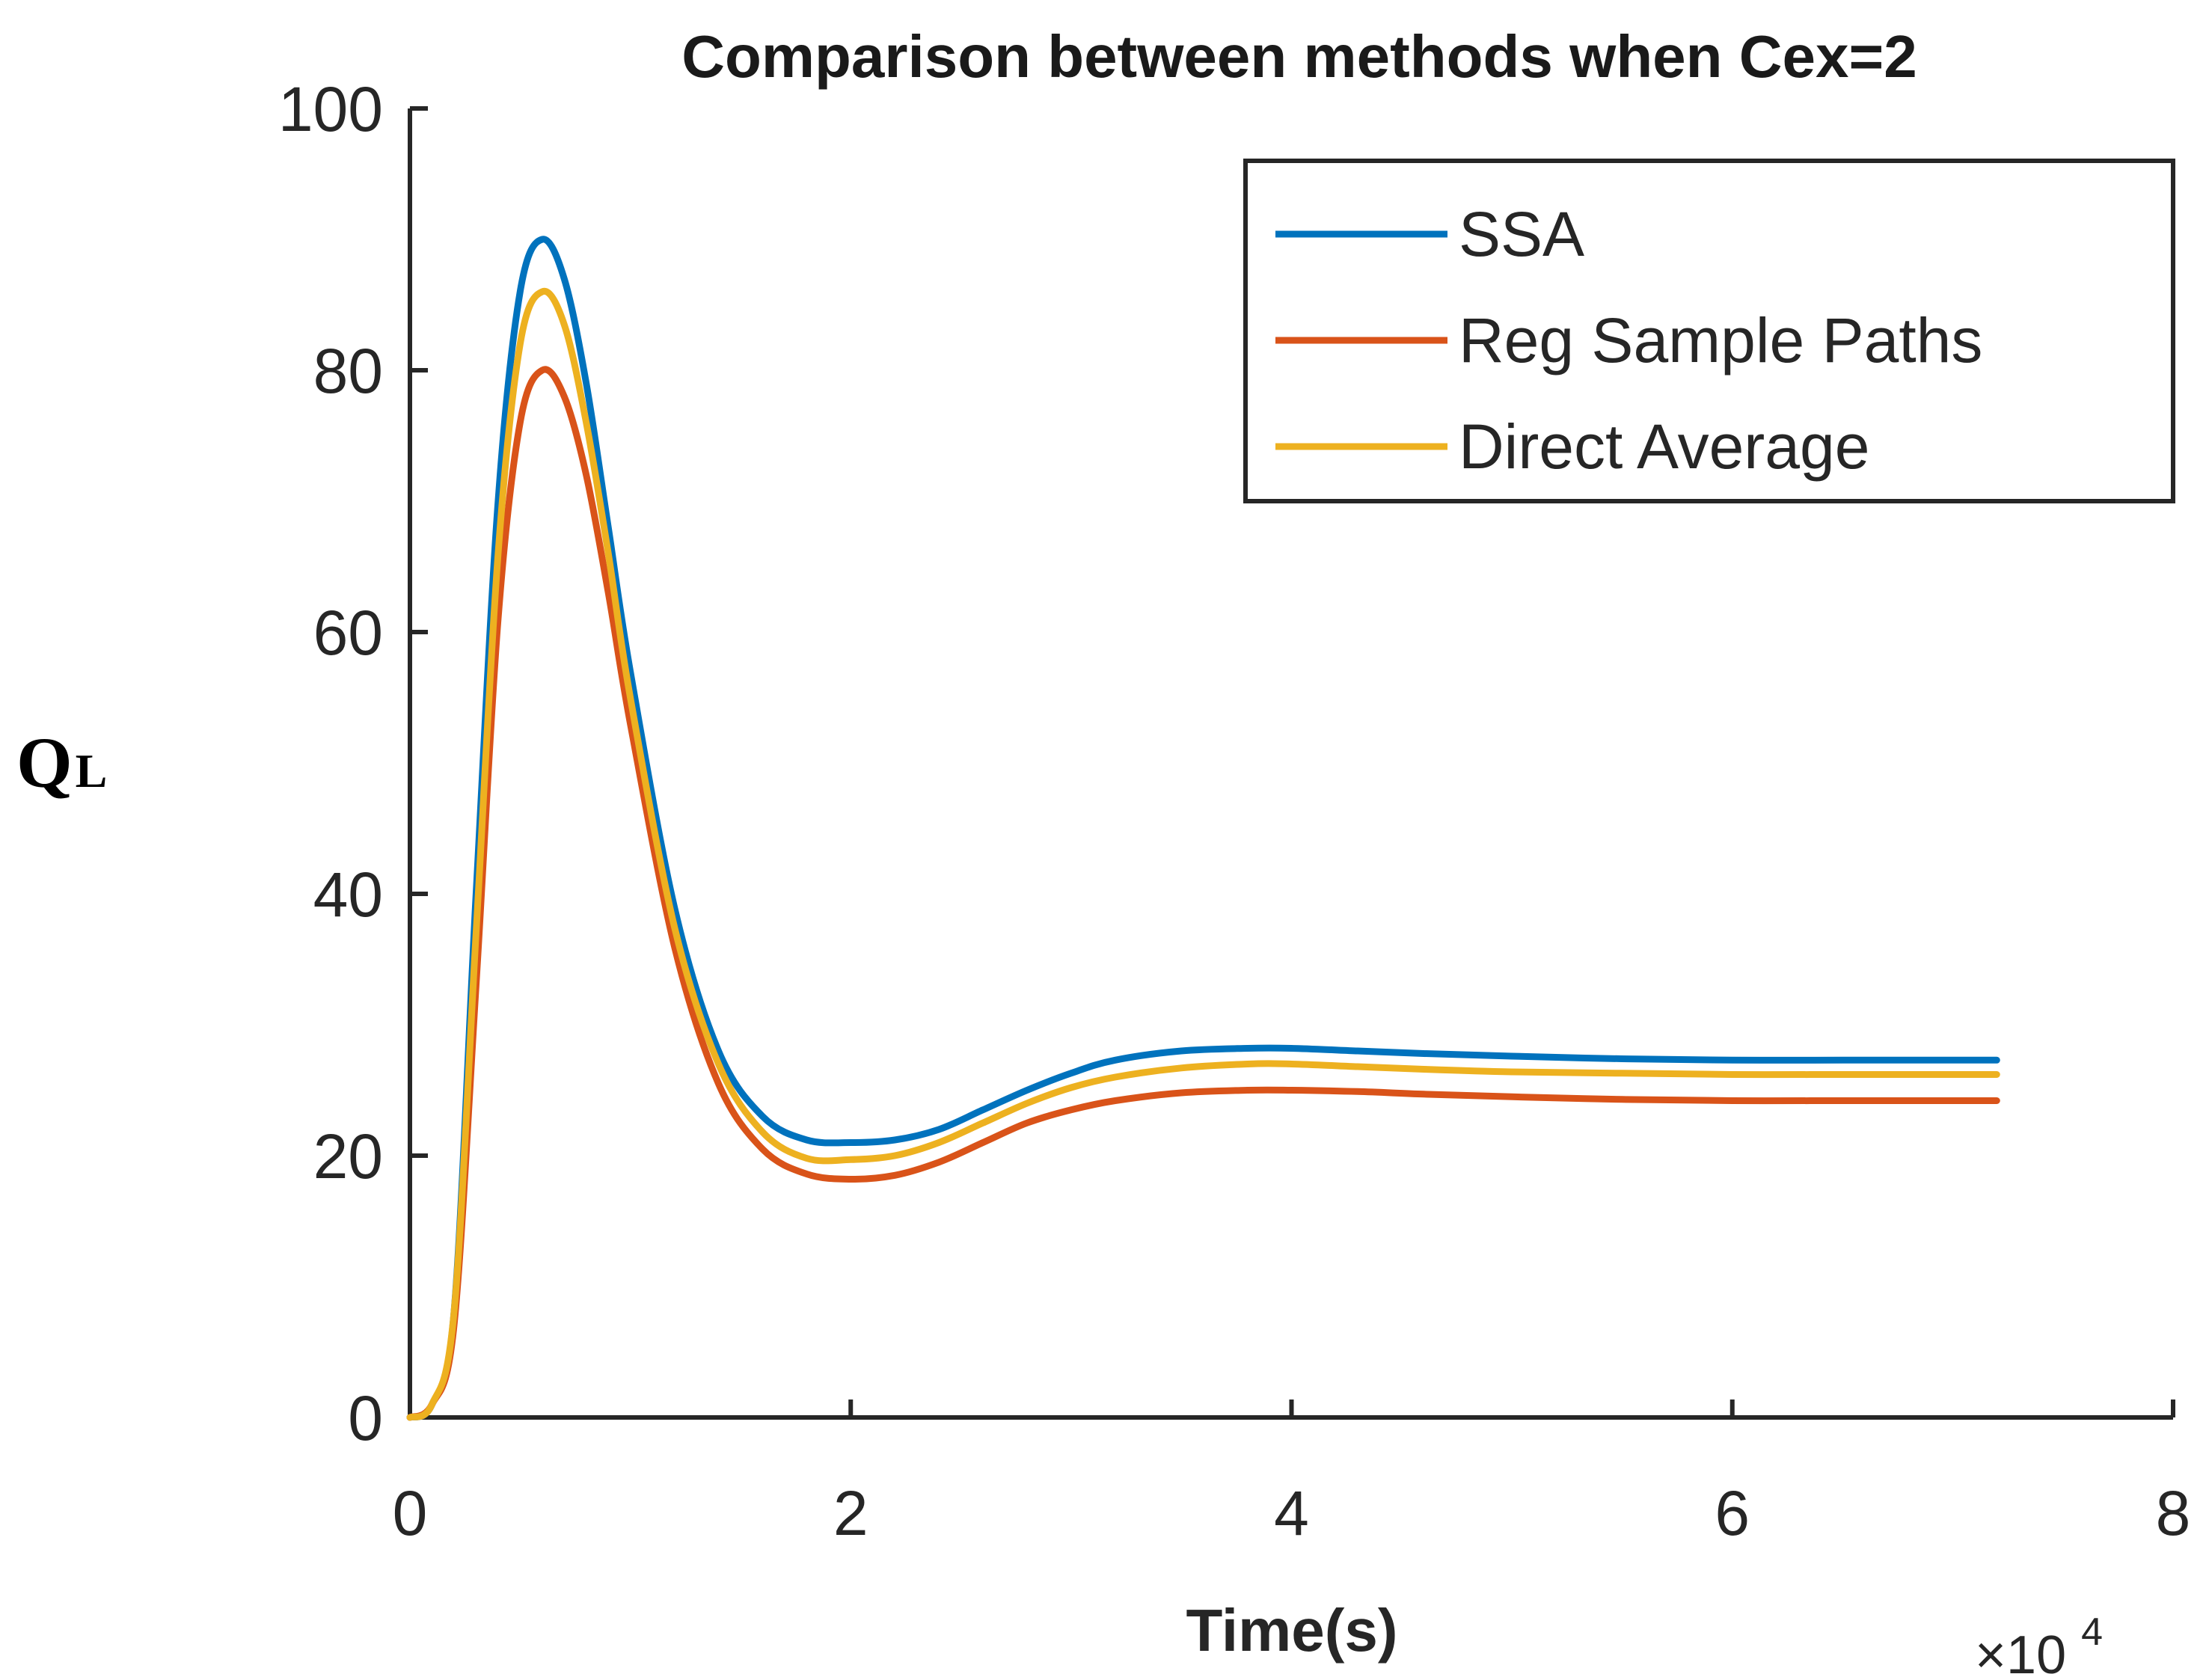  Describe the element at coordinates (365, 1418) in the screenshot. I see `y-tick-label: 0` at that location.